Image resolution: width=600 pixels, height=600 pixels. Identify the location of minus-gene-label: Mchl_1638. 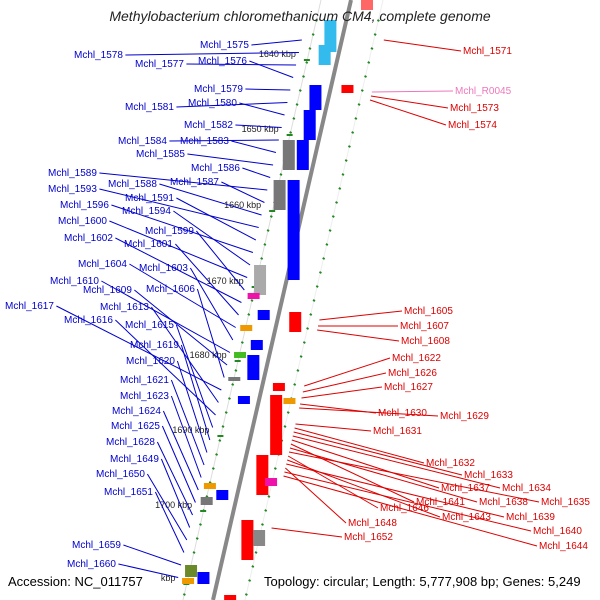
(503, 502).